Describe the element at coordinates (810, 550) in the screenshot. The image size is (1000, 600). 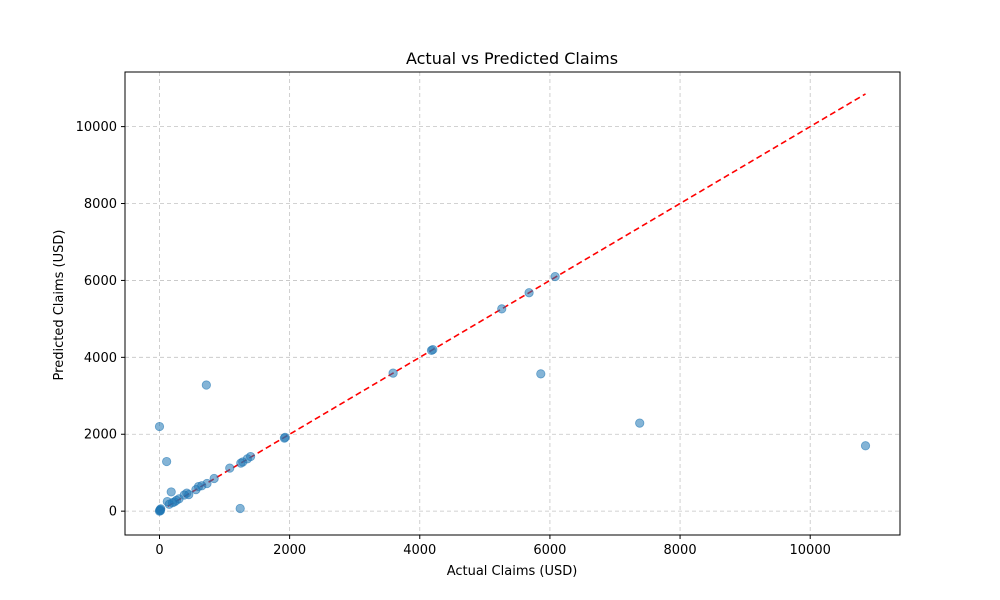
I see `x-tick-label: 10000` at that location.